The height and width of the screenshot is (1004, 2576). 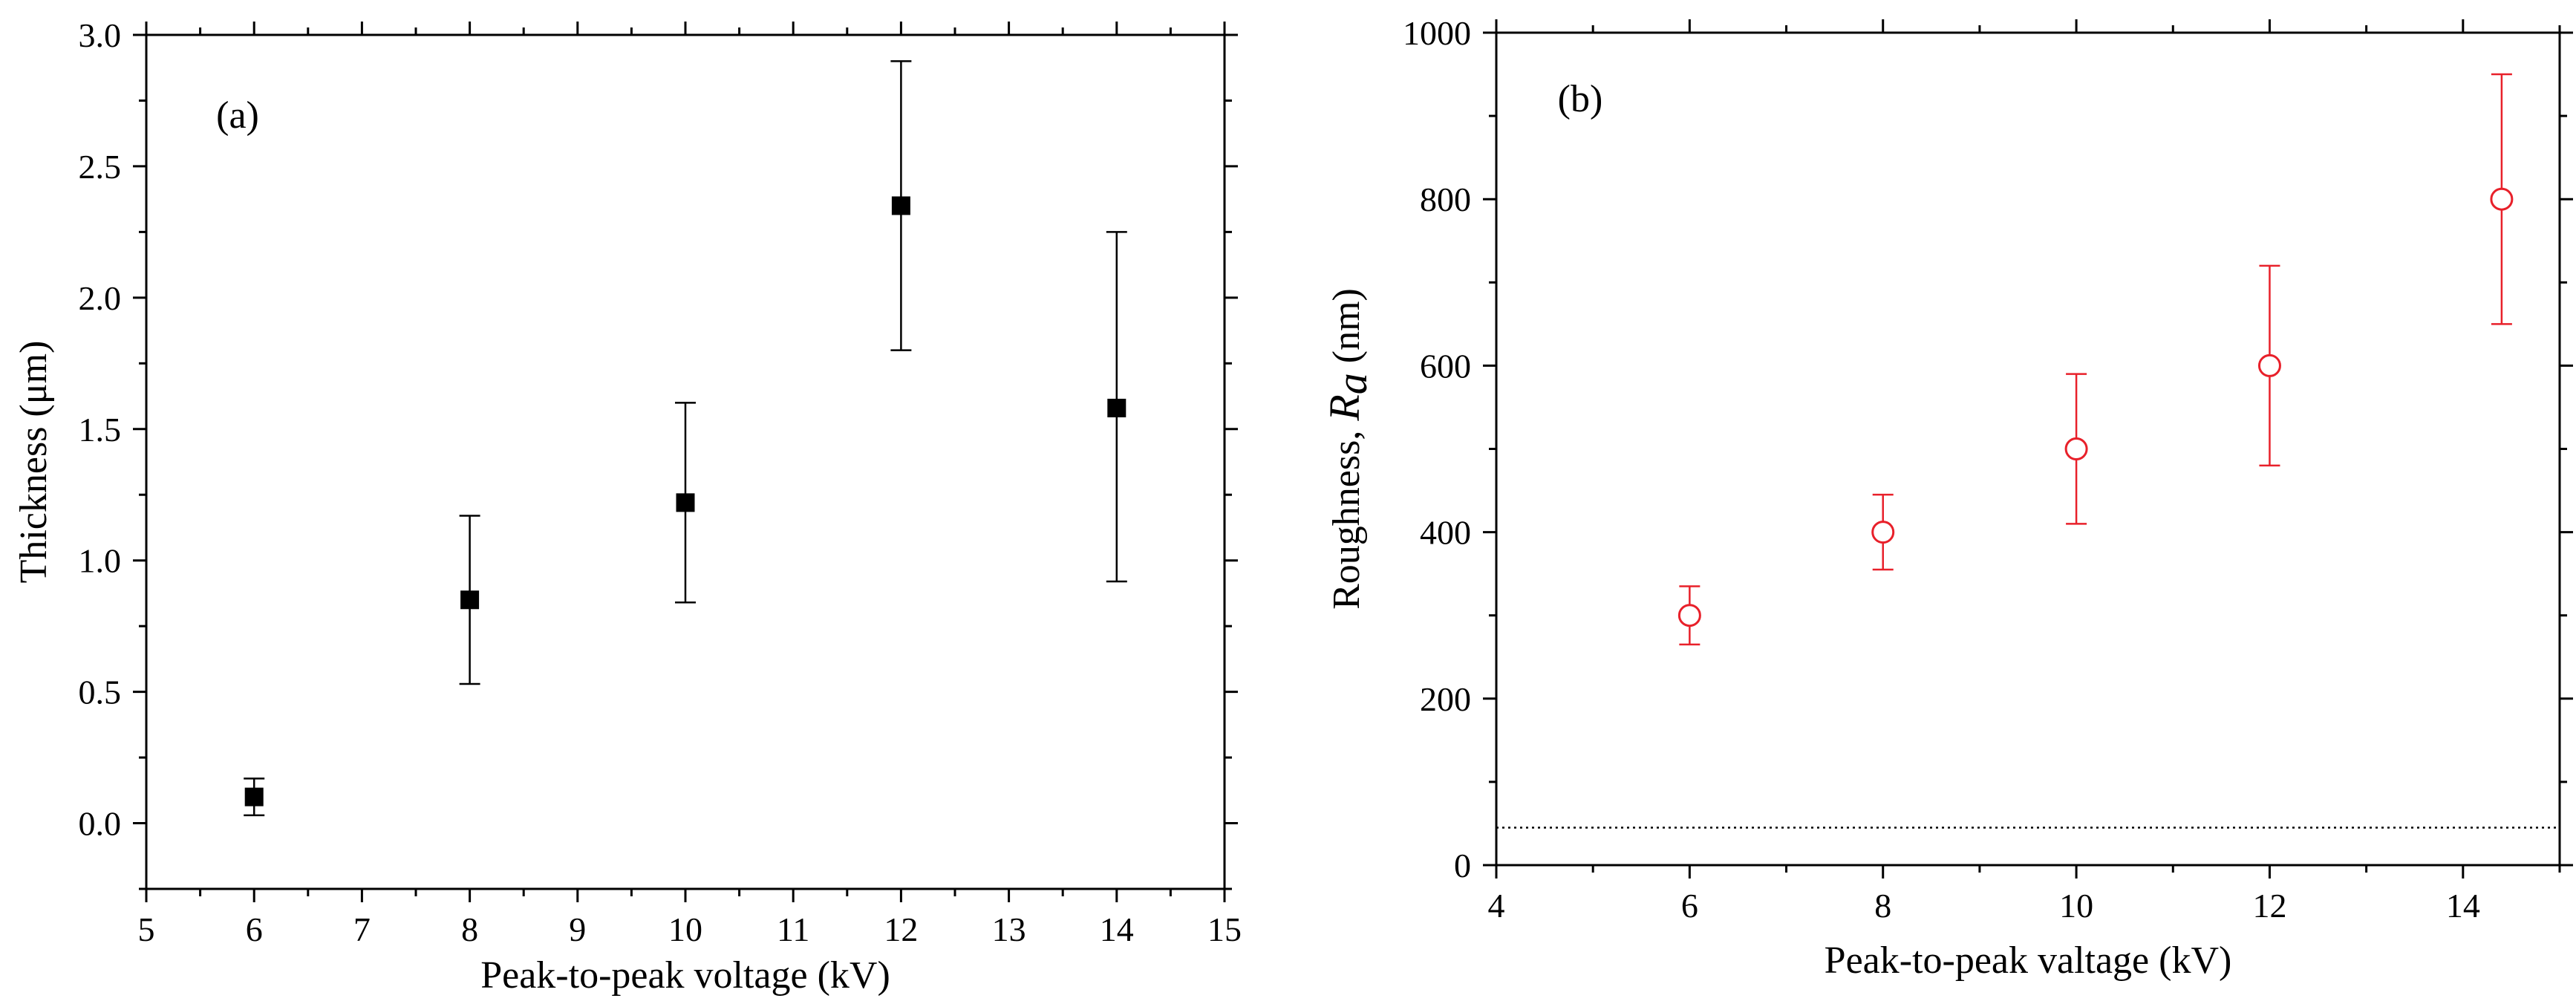 What do you see at coordinates (1348, 449) in the screenshot?
I see `panel-b-y-axis-label: Roughness, Ra (nm)` at bounding box center [1348, 449].